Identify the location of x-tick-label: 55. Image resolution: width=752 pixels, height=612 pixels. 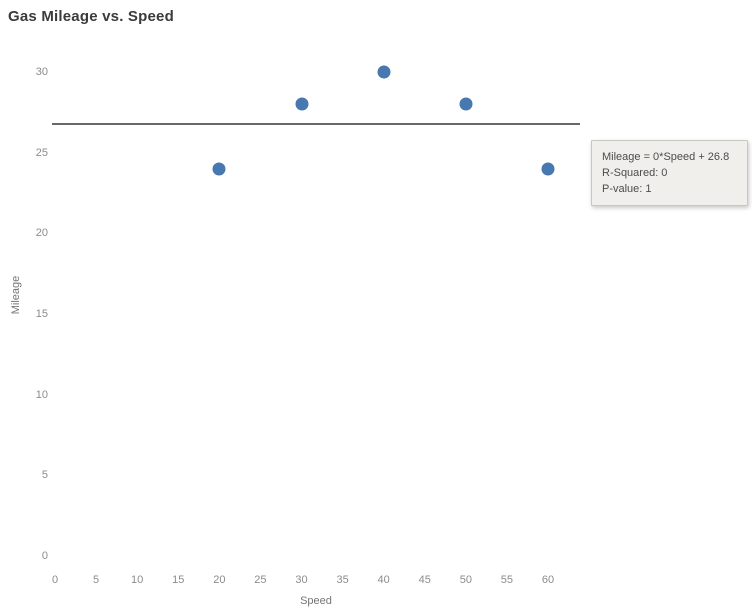
(507, 580).